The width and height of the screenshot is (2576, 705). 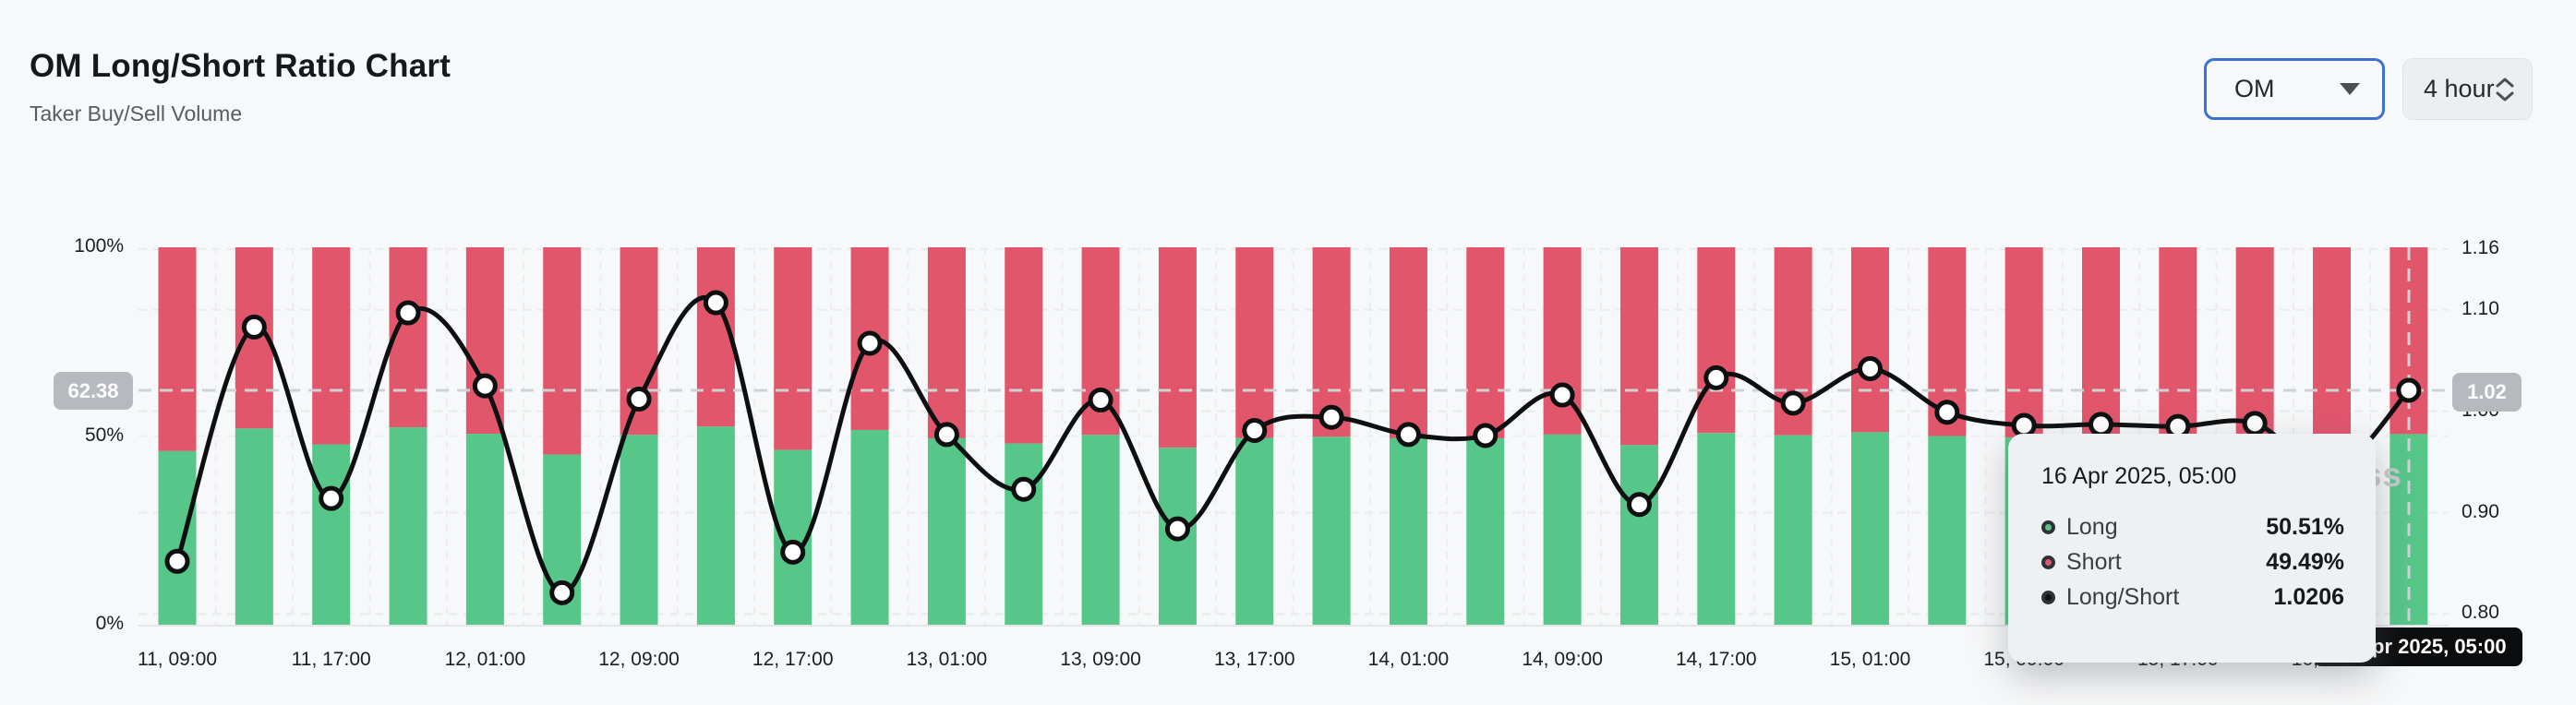 What do you see at coordinates (136, 113) in the screenshot?
I see `page-subtitle: Taker Buy/Sell Volume` at bounding box center [136, 113].